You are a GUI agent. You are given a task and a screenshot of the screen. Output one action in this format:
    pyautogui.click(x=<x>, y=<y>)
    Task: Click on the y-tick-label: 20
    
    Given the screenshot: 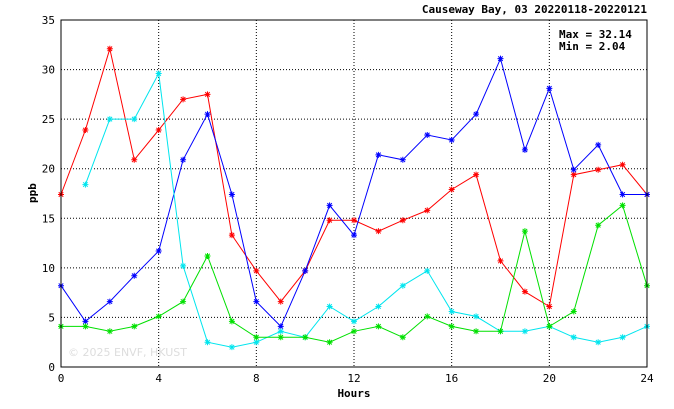 What is the action you would take?
    pyautogui.click(x=48, y=169)
    